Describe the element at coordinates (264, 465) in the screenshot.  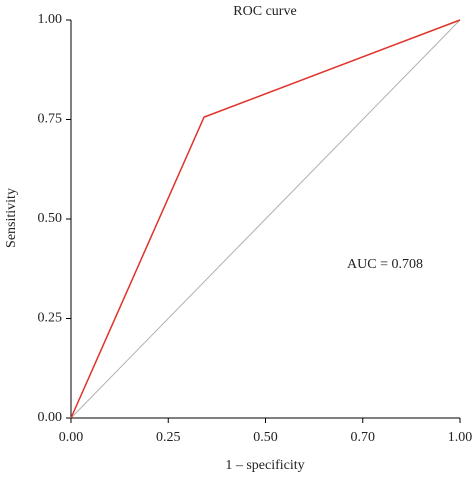
I see `x-axis-label: 1 – specificity` at that location.